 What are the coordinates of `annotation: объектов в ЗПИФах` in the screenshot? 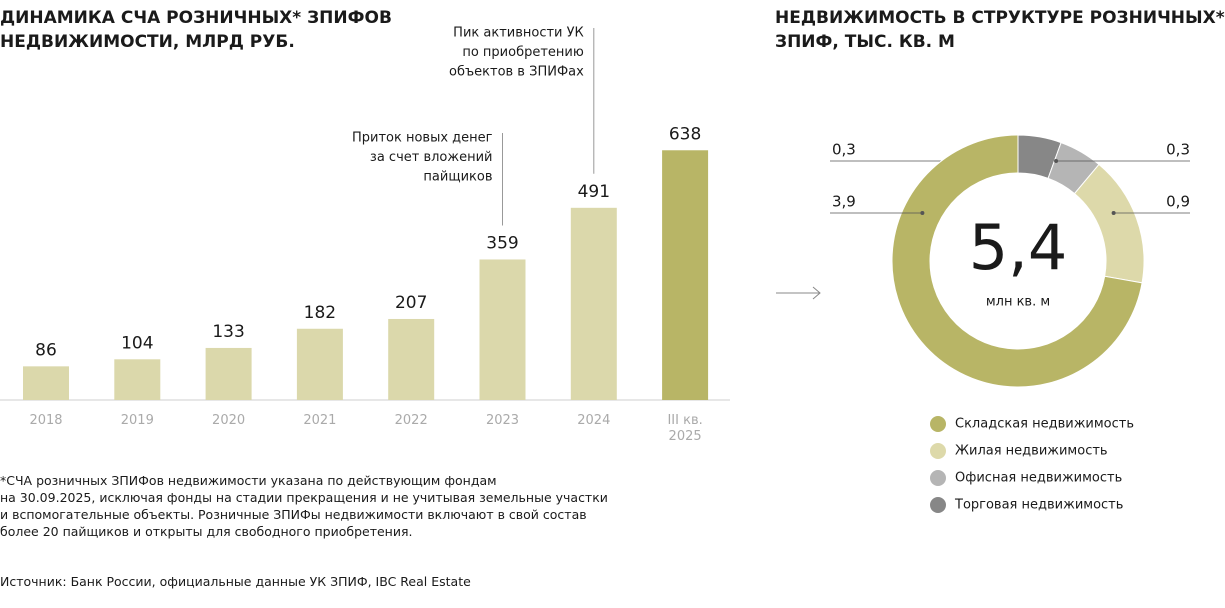 It's located at (516, 72).